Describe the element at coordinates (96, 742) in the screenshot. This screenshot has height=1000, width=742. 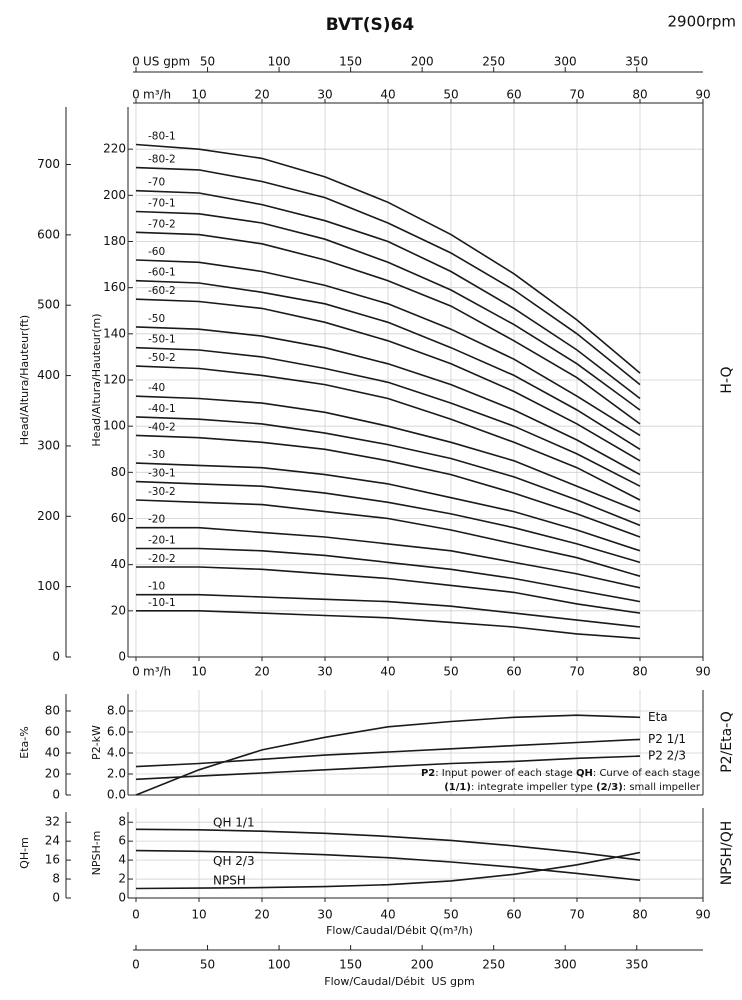
I see `y-axis-title: P2-kW` at that location.